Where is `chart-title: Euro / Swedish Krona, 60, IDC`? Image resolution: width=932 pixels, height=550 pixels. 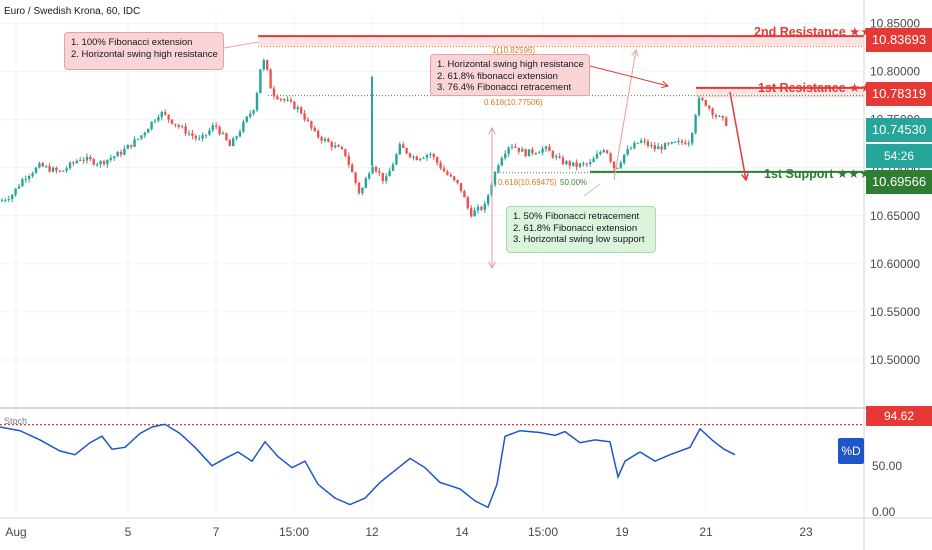 chart-title: Euro / Swedish Krona, 60, IDC is located at coordinates (72, 11).